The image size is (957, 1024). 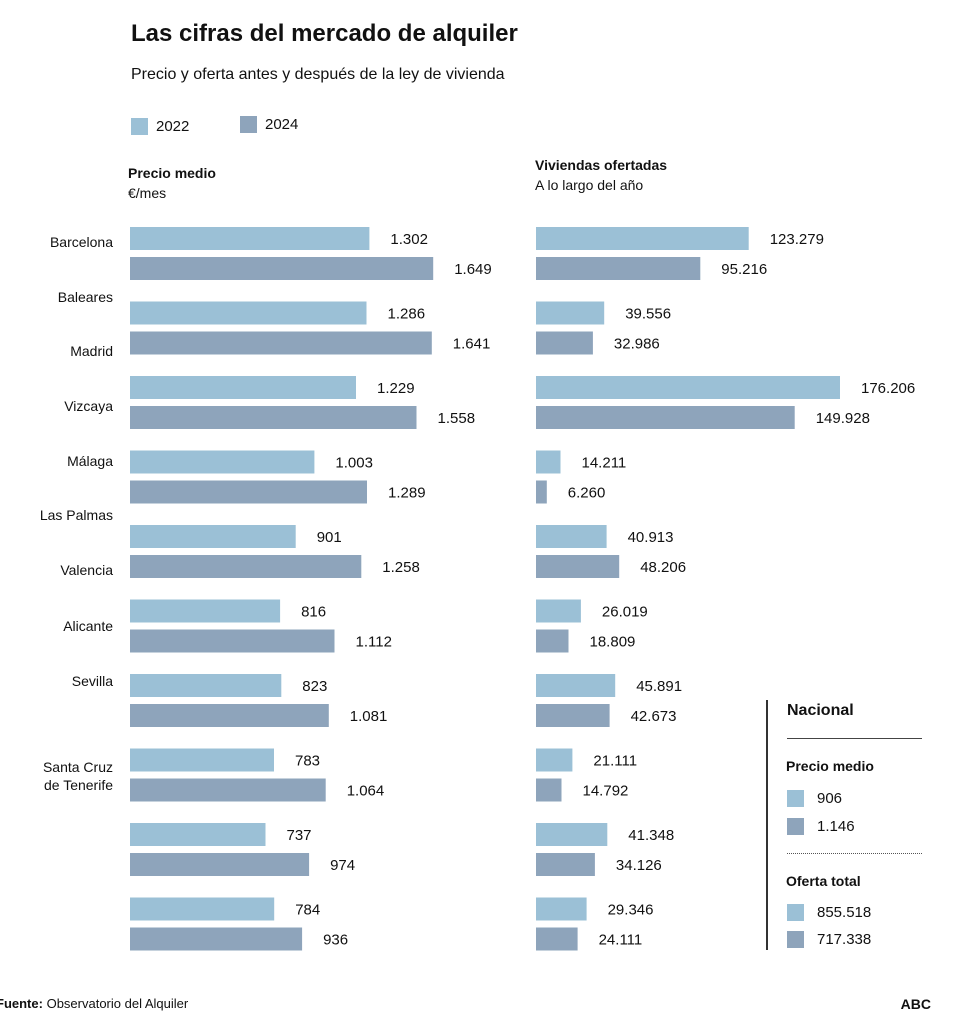 What do you see at coordinates (369, 716) in the screenshot?
I see `label-precio-2024-6: 1.081` at bounding box center [369, 716].